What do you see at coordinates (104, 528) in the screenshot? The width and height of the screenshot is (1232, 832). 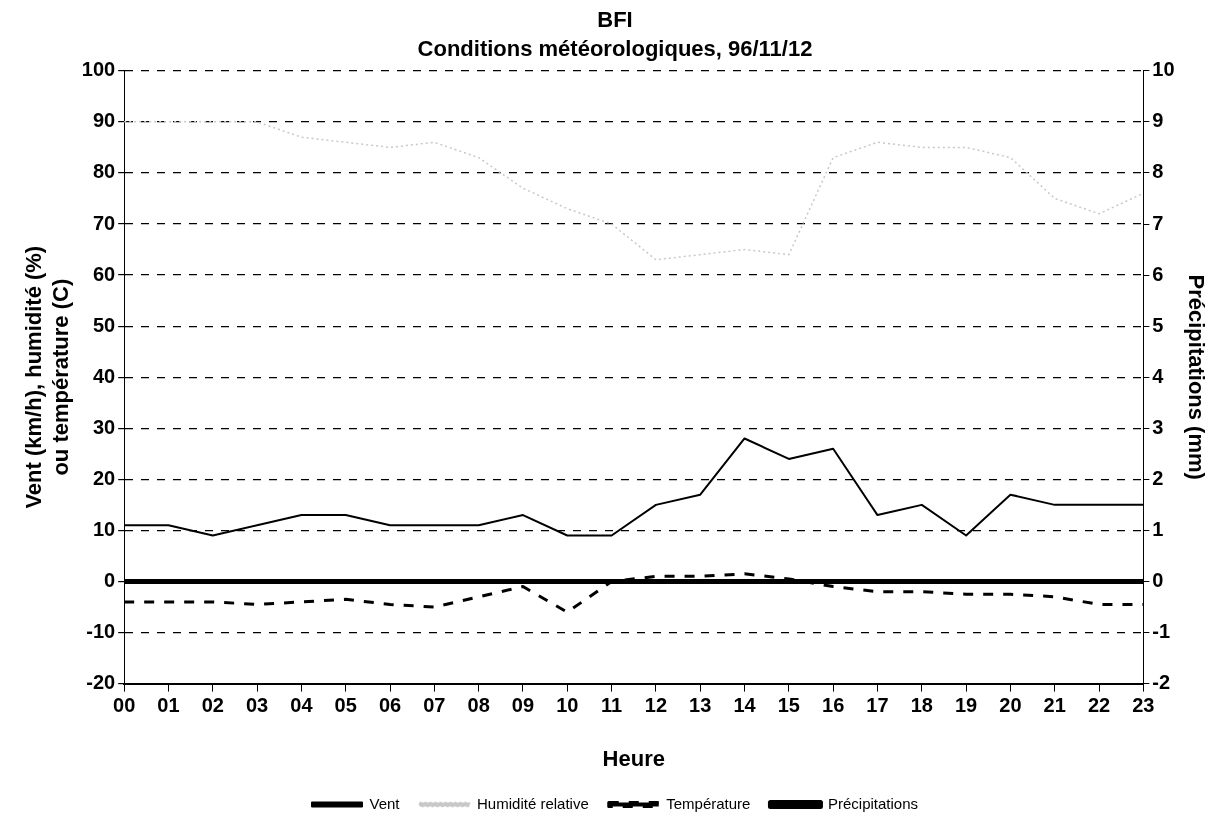 I see `y-tick-label: 10` at bounding box center [104, 528].